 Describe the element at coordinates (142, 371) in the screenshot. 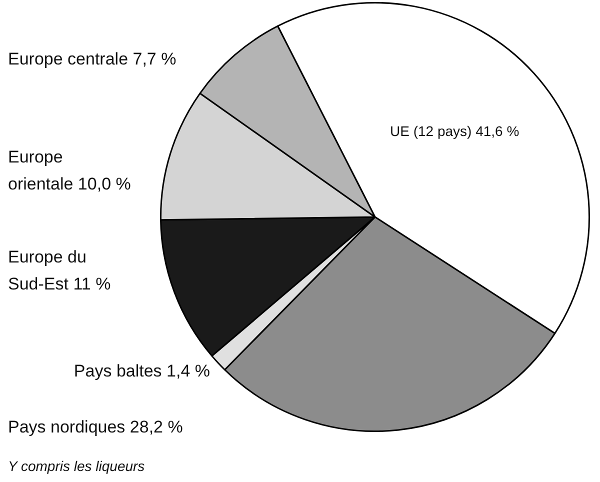

I see `slice-label: Pays baltes 1,4 %` at that location.